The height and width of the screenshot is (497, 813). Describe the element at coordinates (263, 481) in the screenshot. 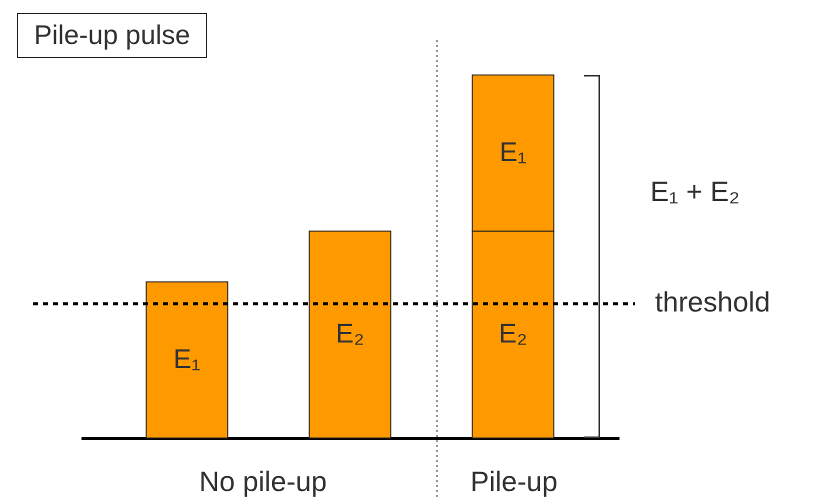

I see `text: No pile-up` at that location.